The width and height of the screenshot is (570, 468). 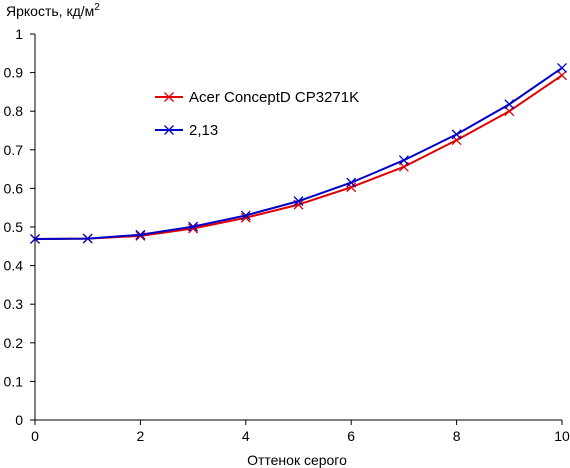 What do you see at coordinates (246, 436) in the screenshot?
I see `x-tick-label: 4` at bounding box center [246, 436].